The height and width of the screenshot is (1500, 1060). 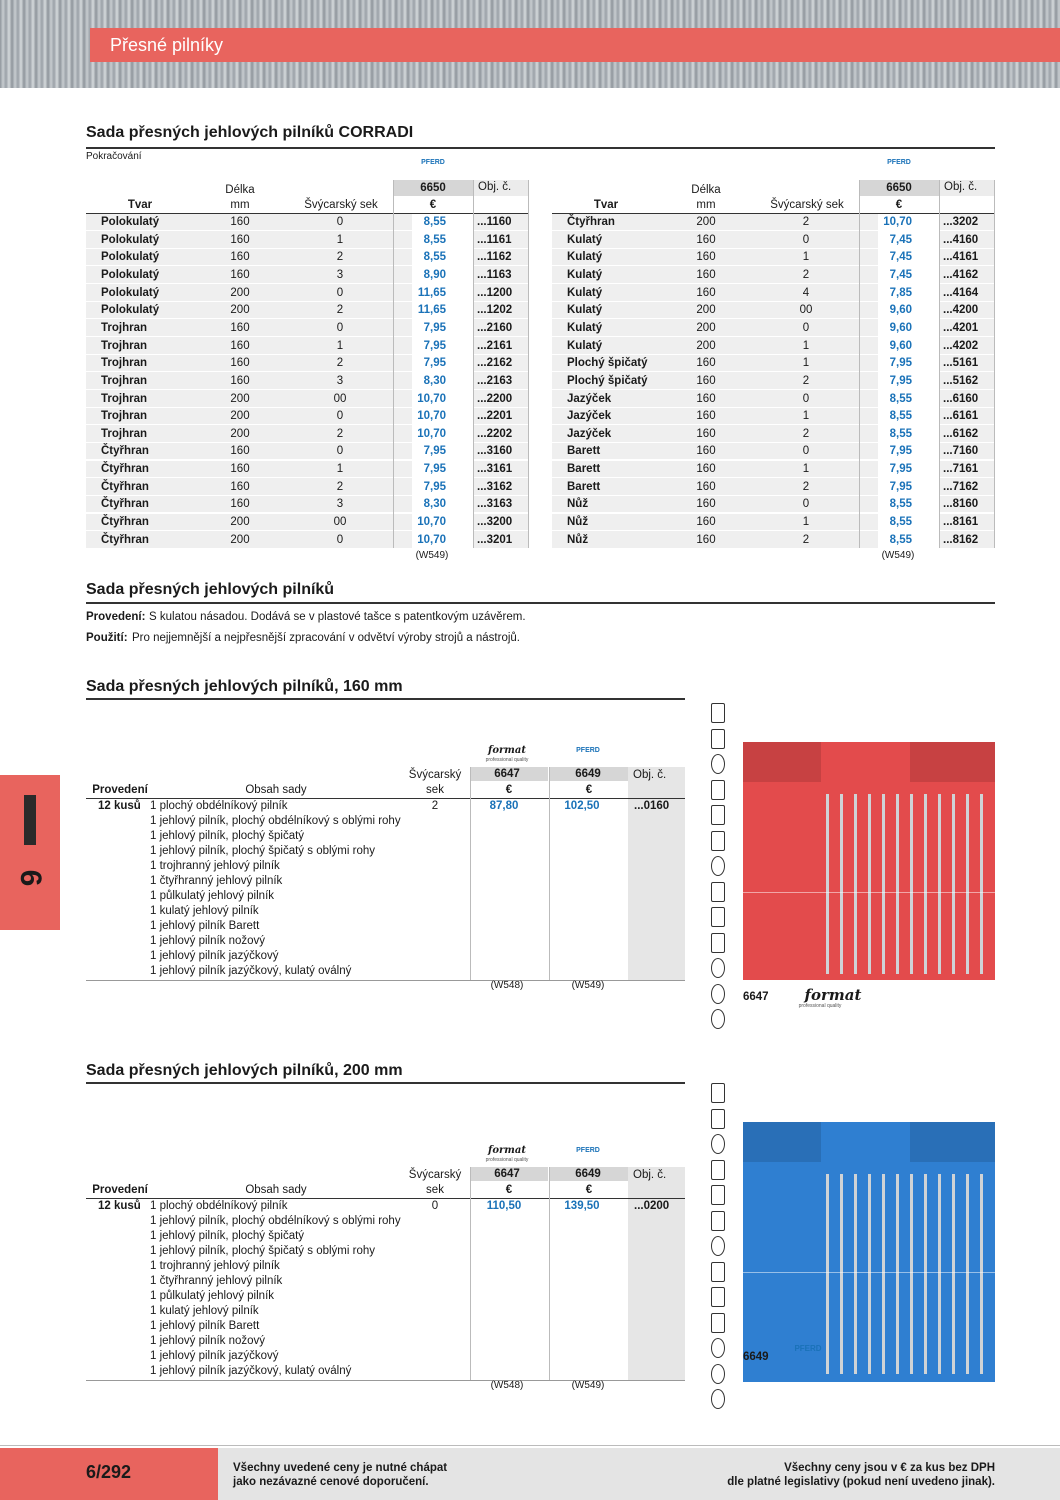 What do you see at coordinates (820, 1006) in the screenshot?
I see `caption-tagline: professional quality` at bounding box center [820, 1006].